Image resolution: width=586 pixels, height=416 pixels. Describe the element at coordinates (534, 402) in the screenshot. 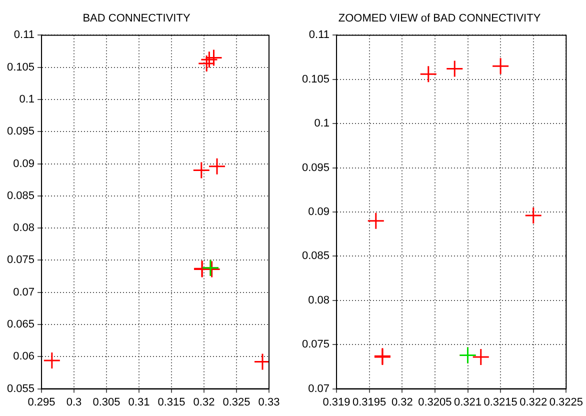

I see `x-tick-label: 0.322` at that location.